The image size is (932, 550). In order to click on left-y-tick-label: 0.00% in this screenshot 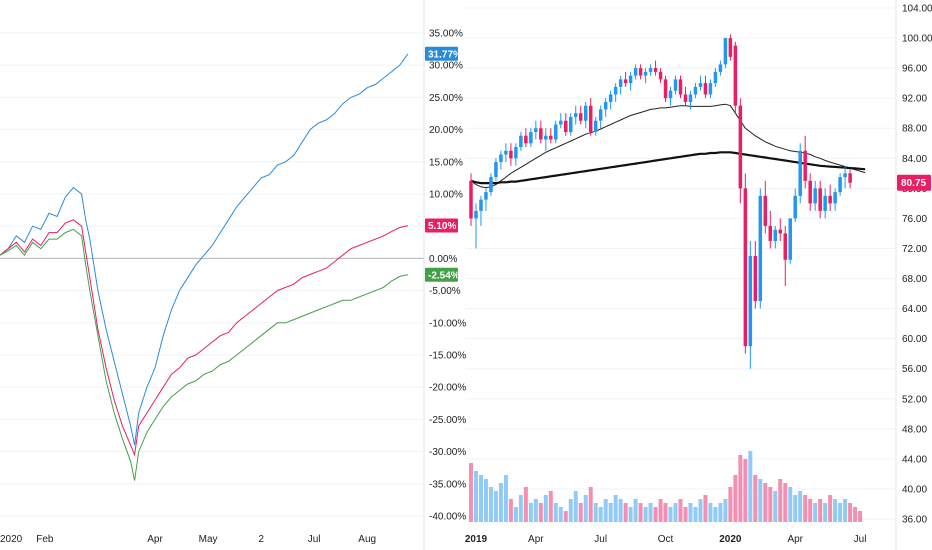, I will do `click(443, 259)`.